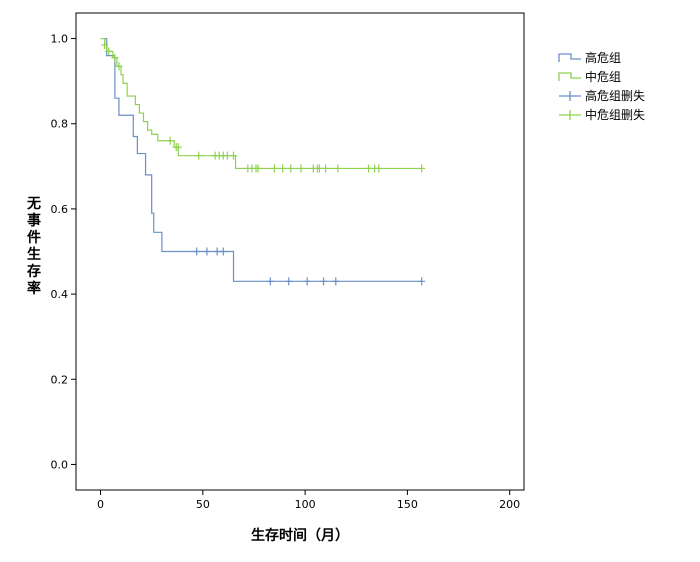 Image resolution: width=700 pixels, height=562 pixels. Describe the element at coordinates (34, 220) in the screenshot. I see `y-axis-title-char: 事` at that location.